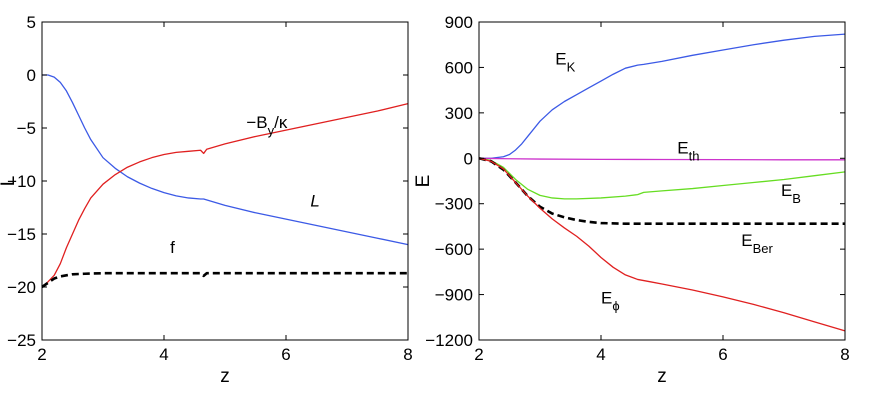 The width and height of the screenshot is (872, 400). What do you see at coordinates (565, 61) in the screenshot?
I see `right-curve-label: EK` at bounding box center [565, 61].